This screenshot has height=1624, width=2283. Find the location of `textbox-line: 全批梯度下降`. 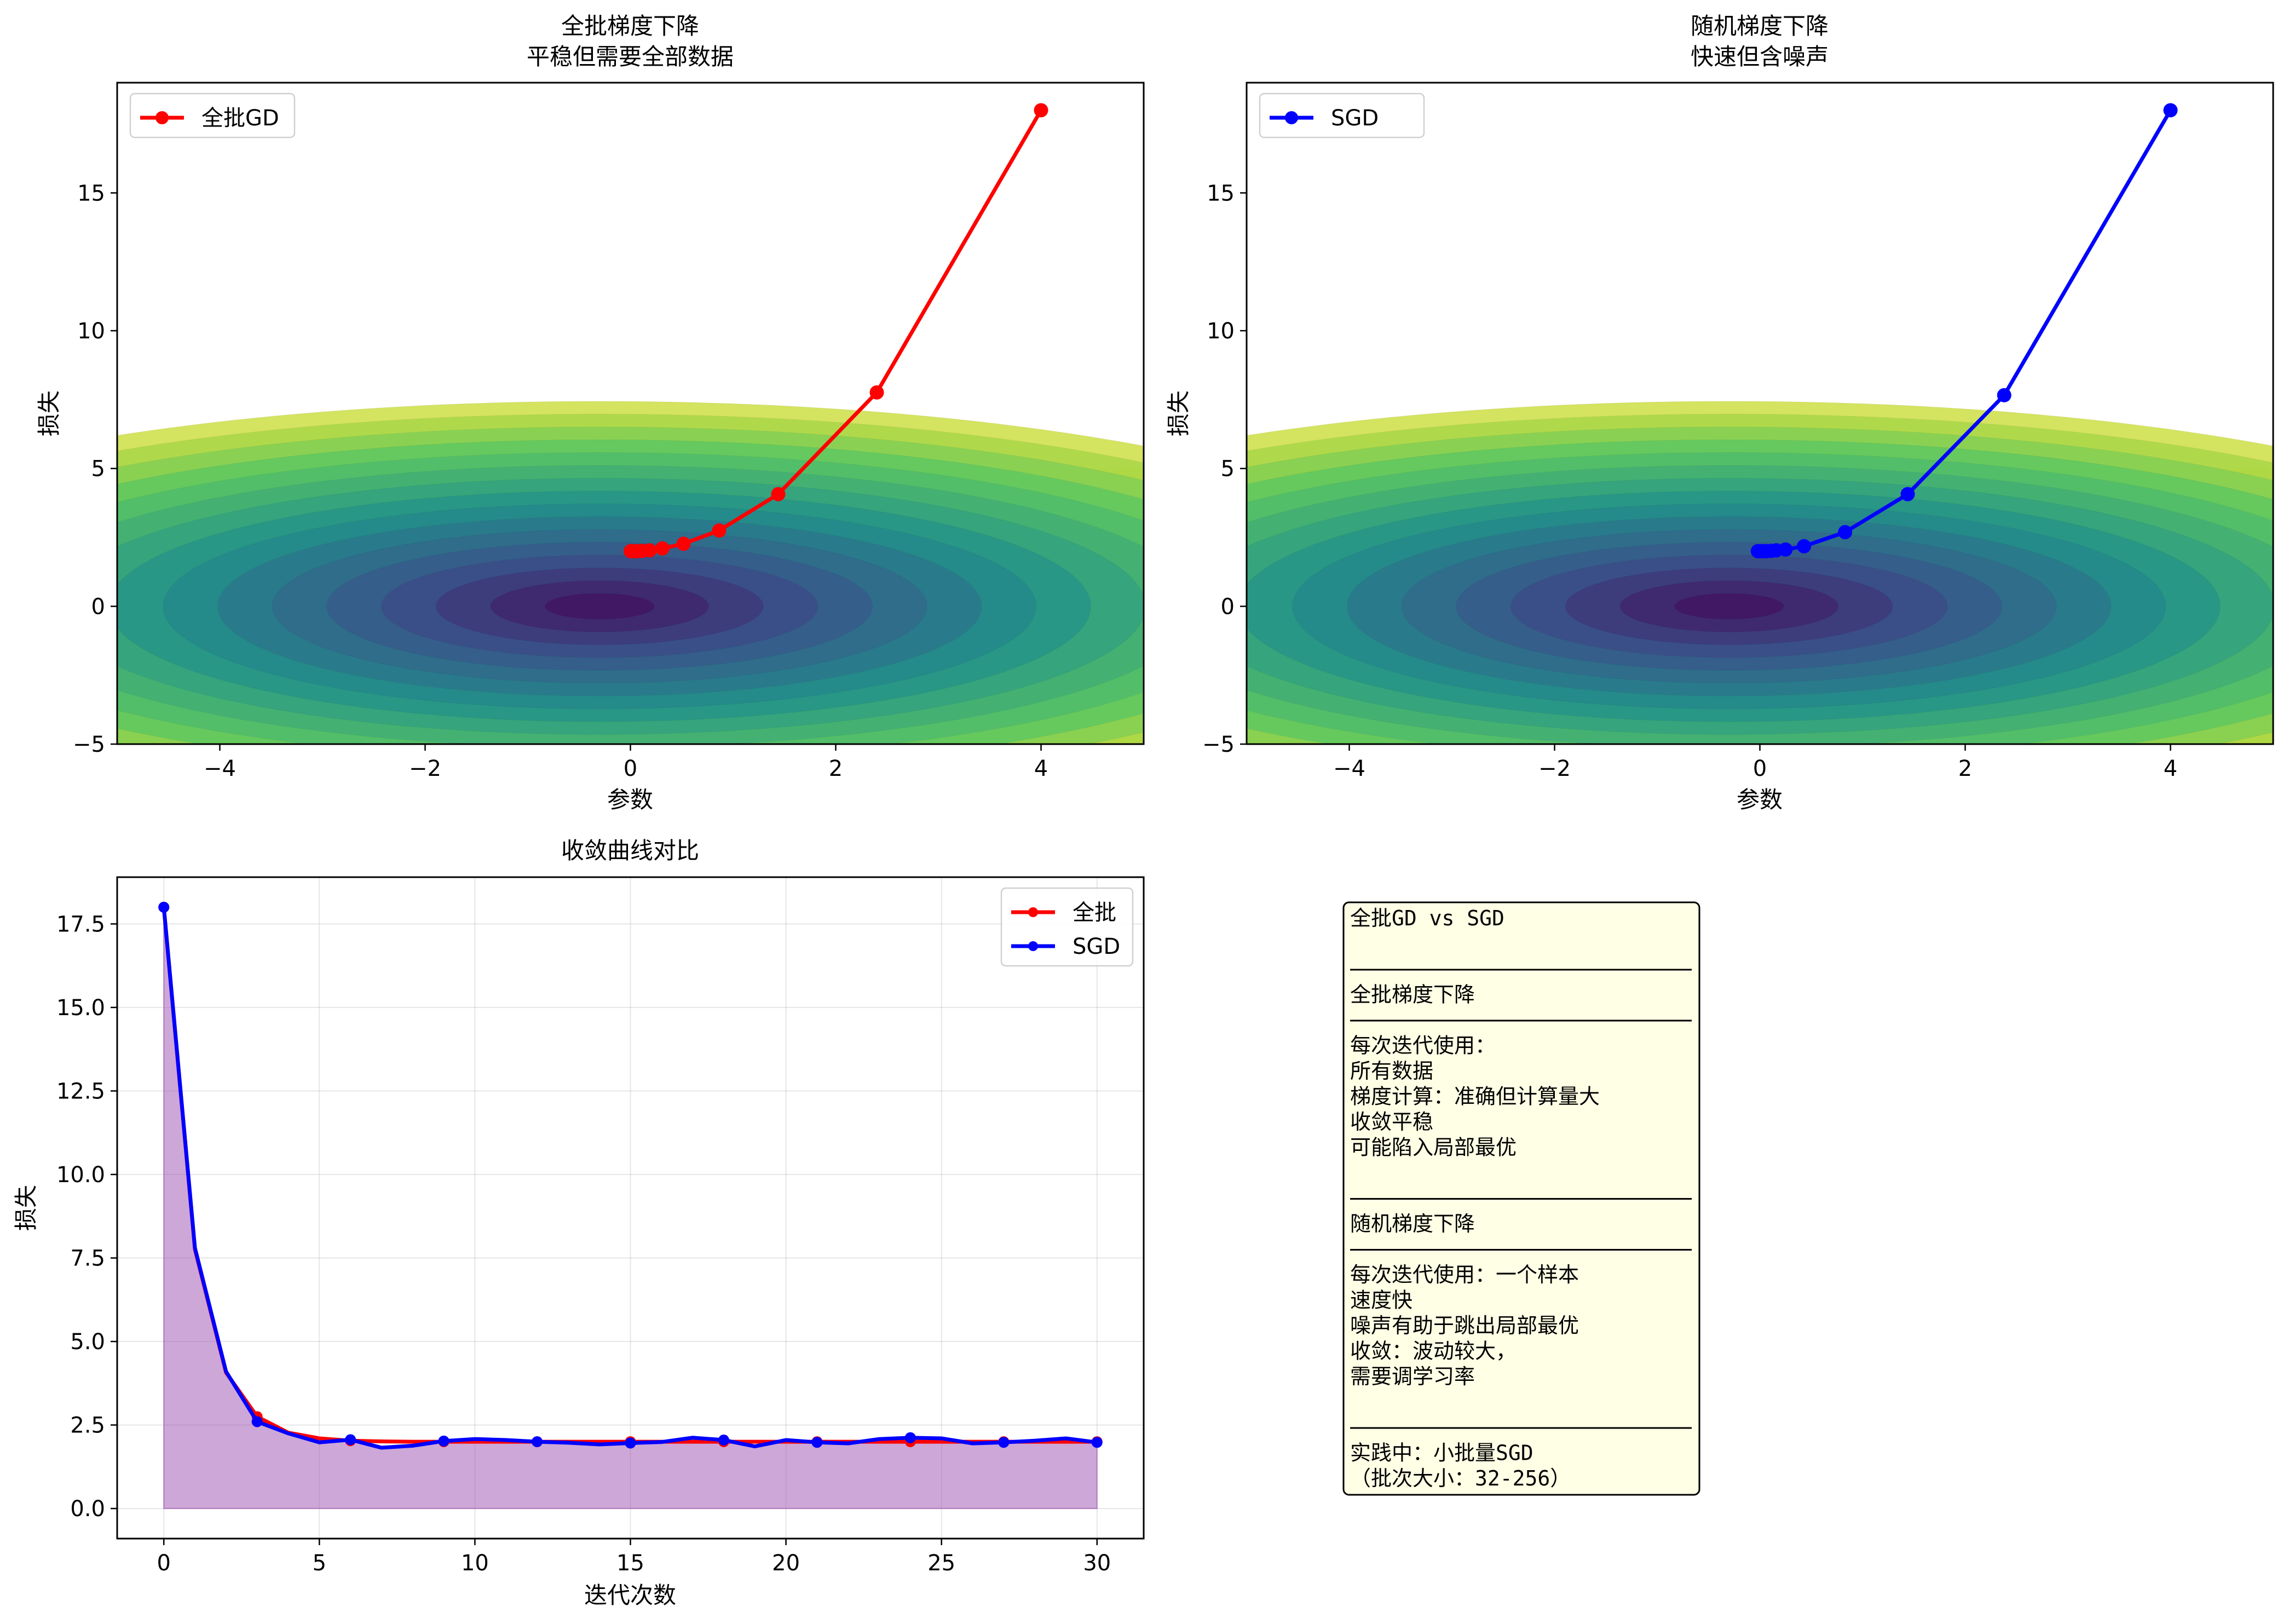

textbox-line: 全批梯度下降 is located at coordinates (1412, 995).